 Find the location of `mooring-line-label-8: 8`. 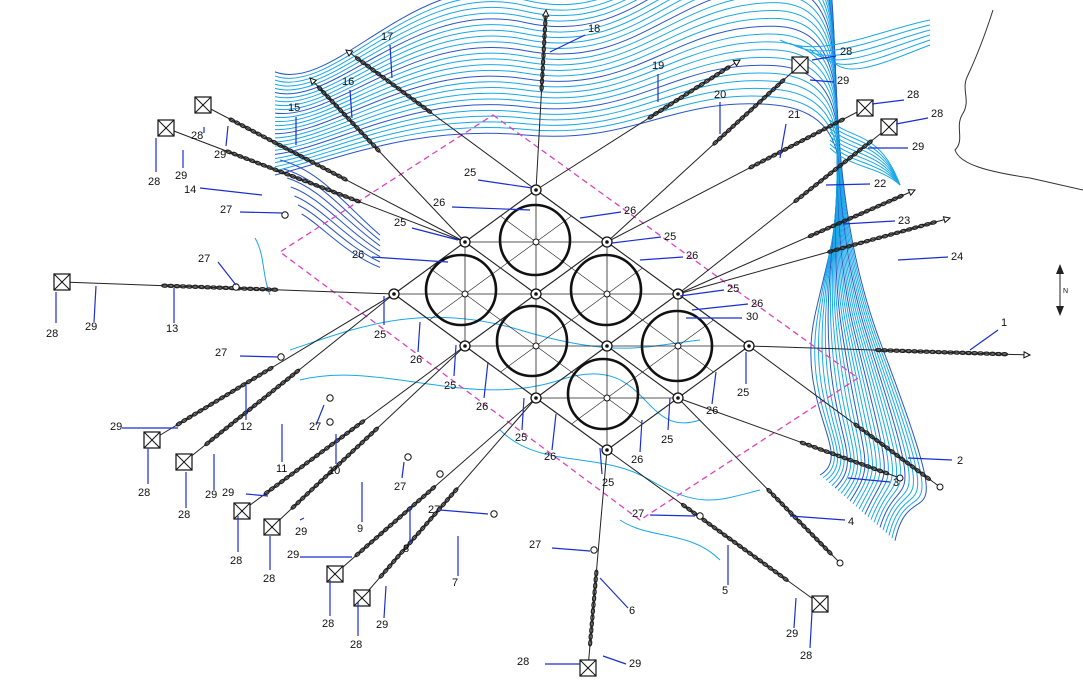

mooring-line-label-8: 8 is located at coordinates (406, 549).